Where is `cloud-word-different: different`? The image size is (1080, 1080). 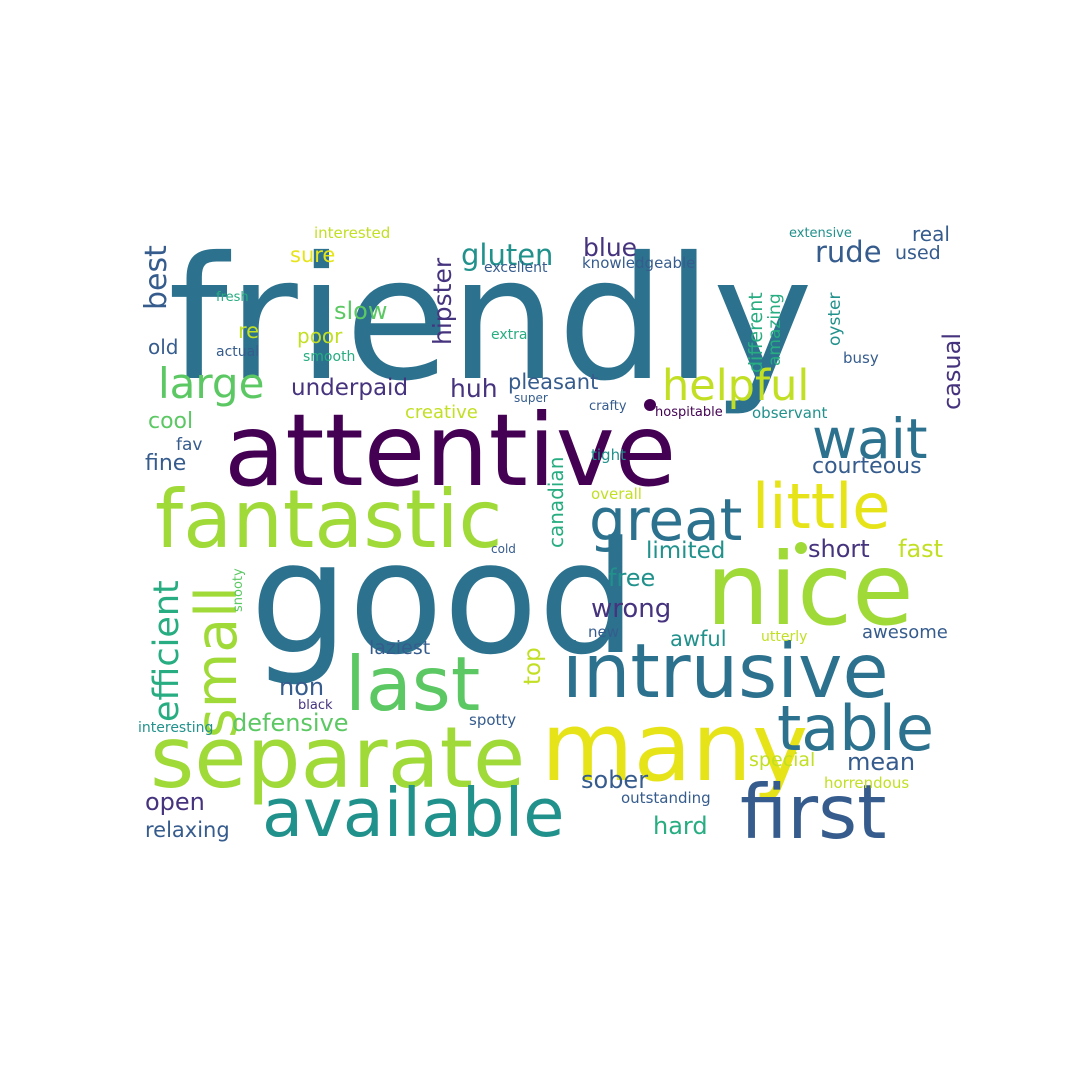
cloud-word-different: different is located at coordinates (756, 332).